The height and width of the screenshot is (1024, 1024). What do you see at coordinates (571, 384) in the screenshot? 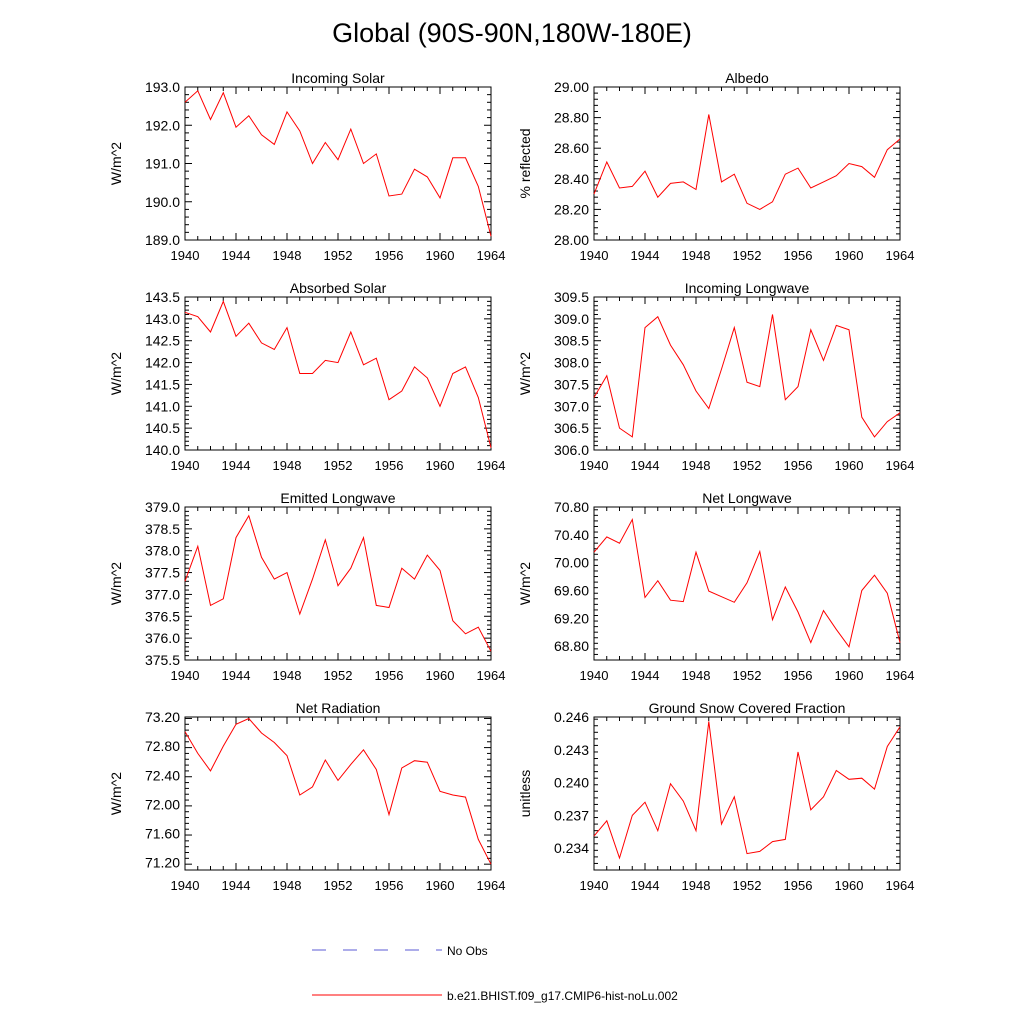
I see `y-tick-label: 307.5` at bounding box center [571, 384].